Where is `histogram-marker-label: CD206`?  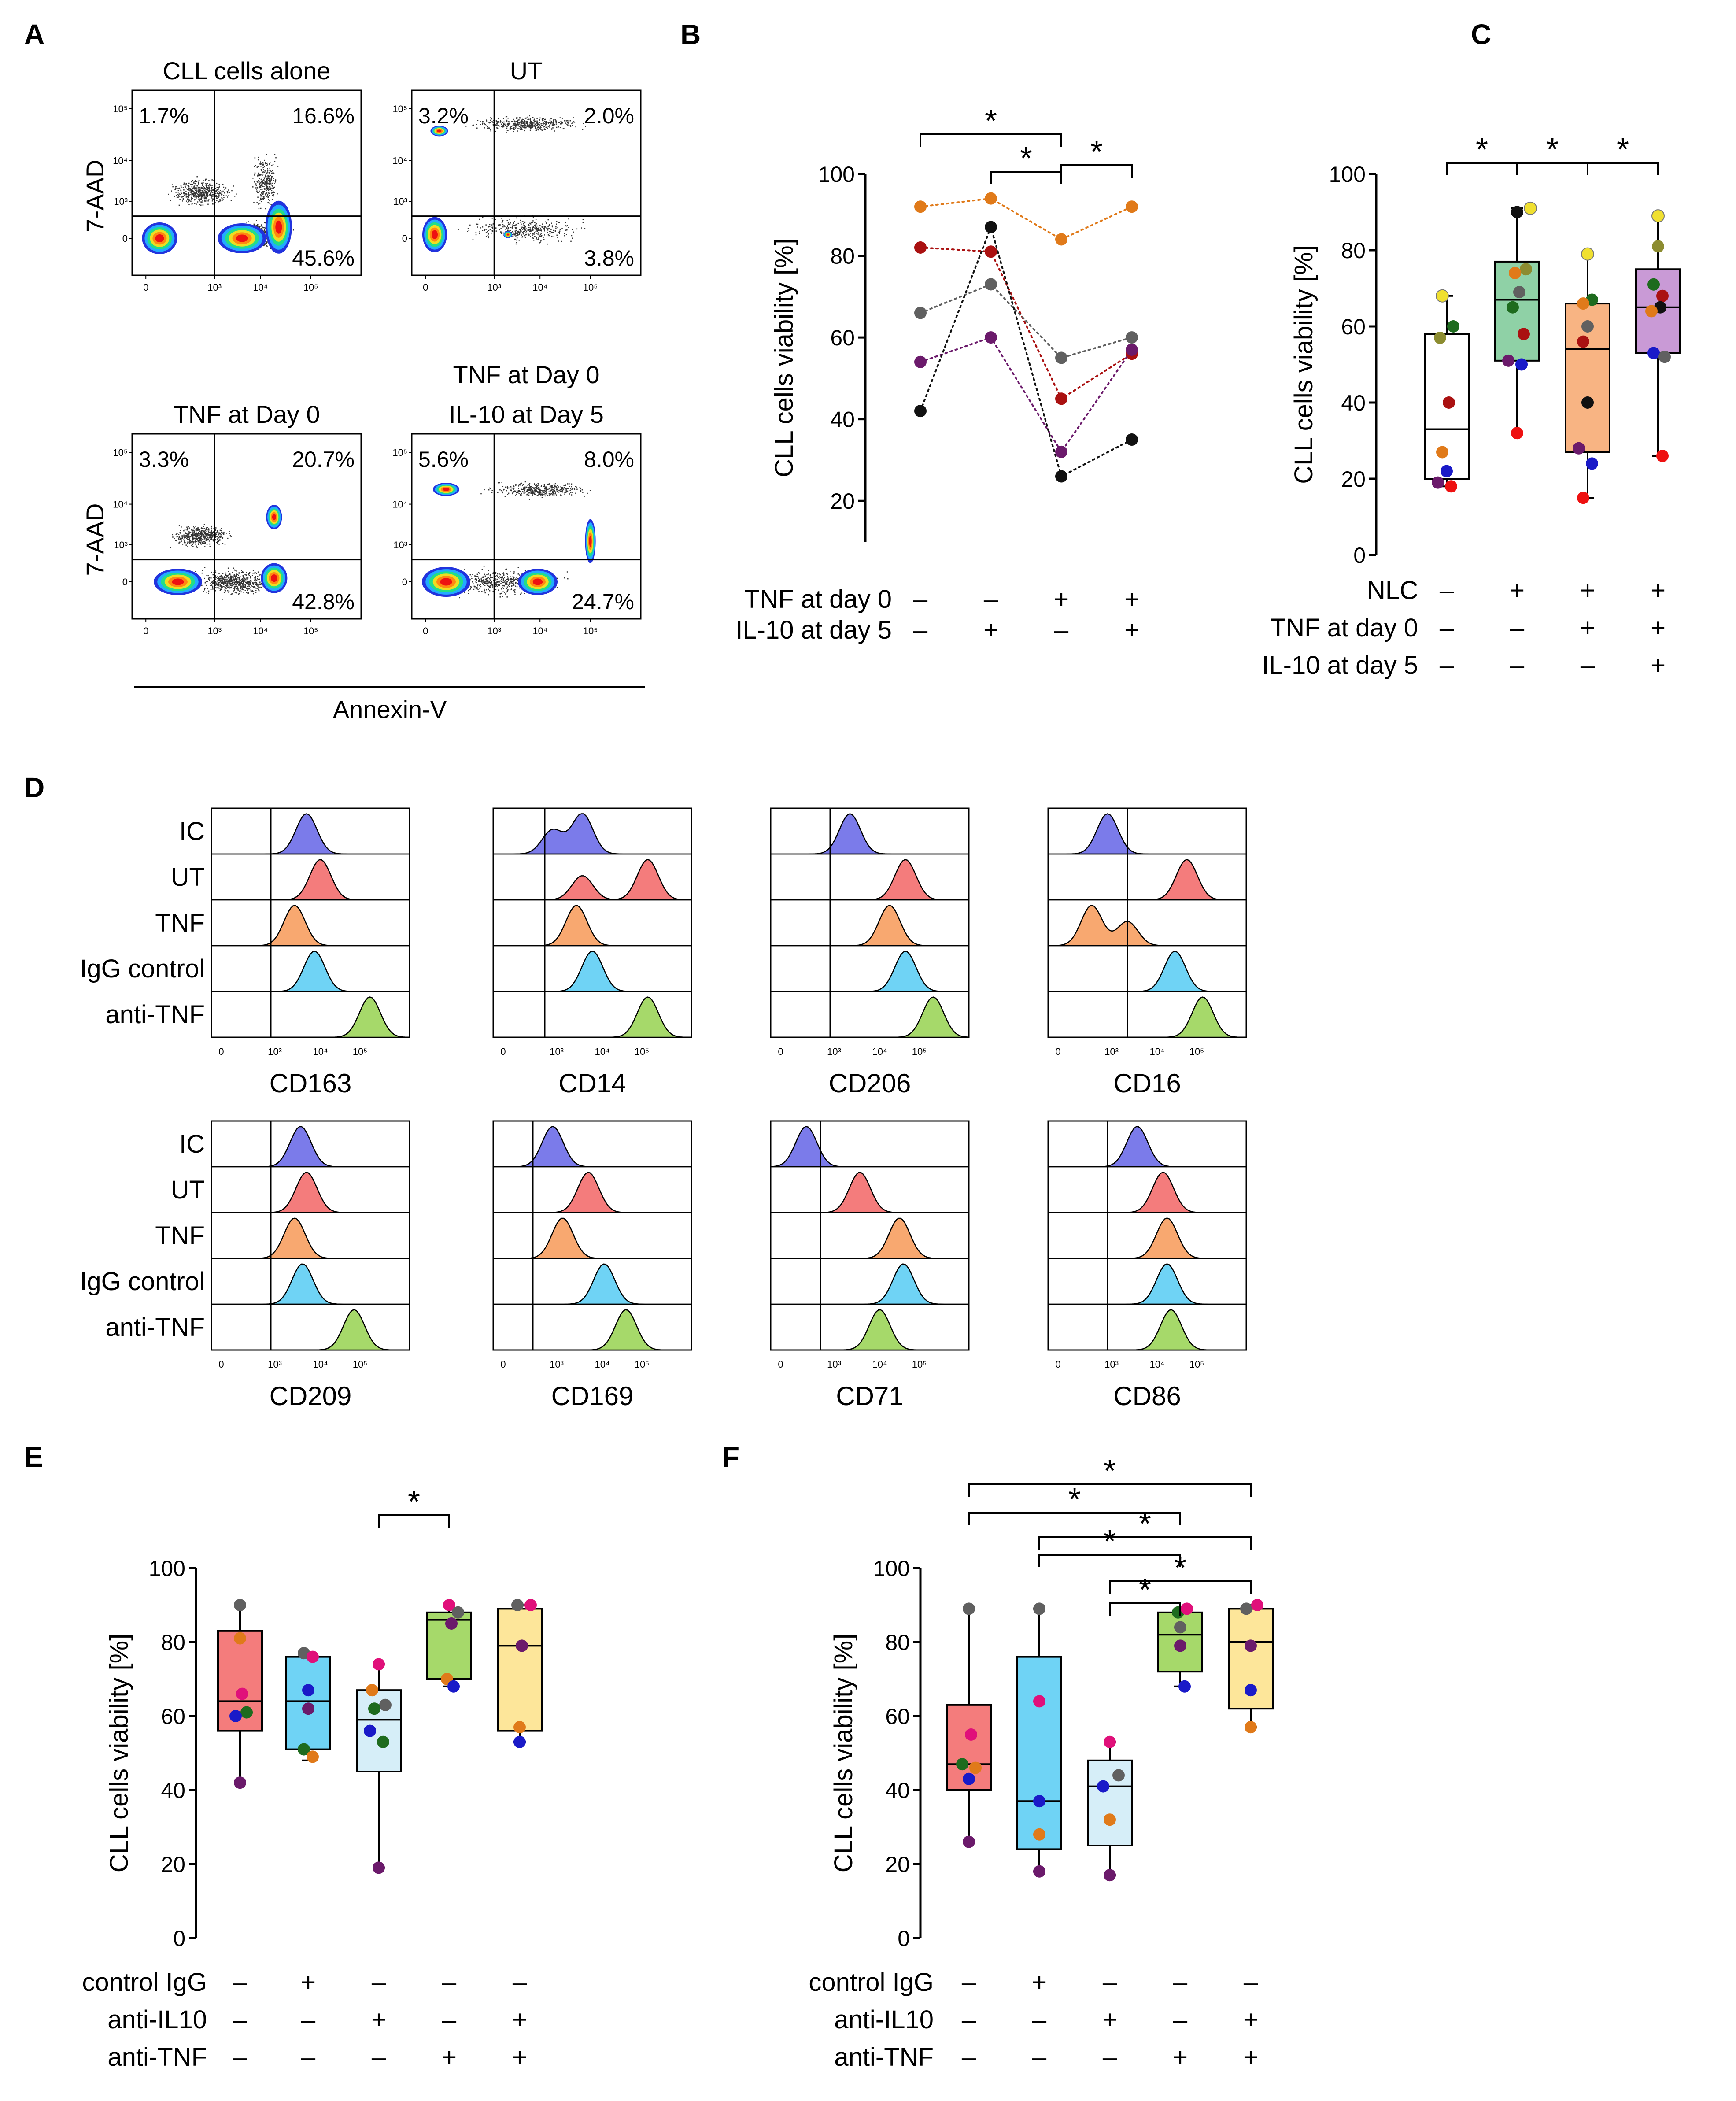
histogram-marker-label: CD206 is located at coordinates (870, 1083).